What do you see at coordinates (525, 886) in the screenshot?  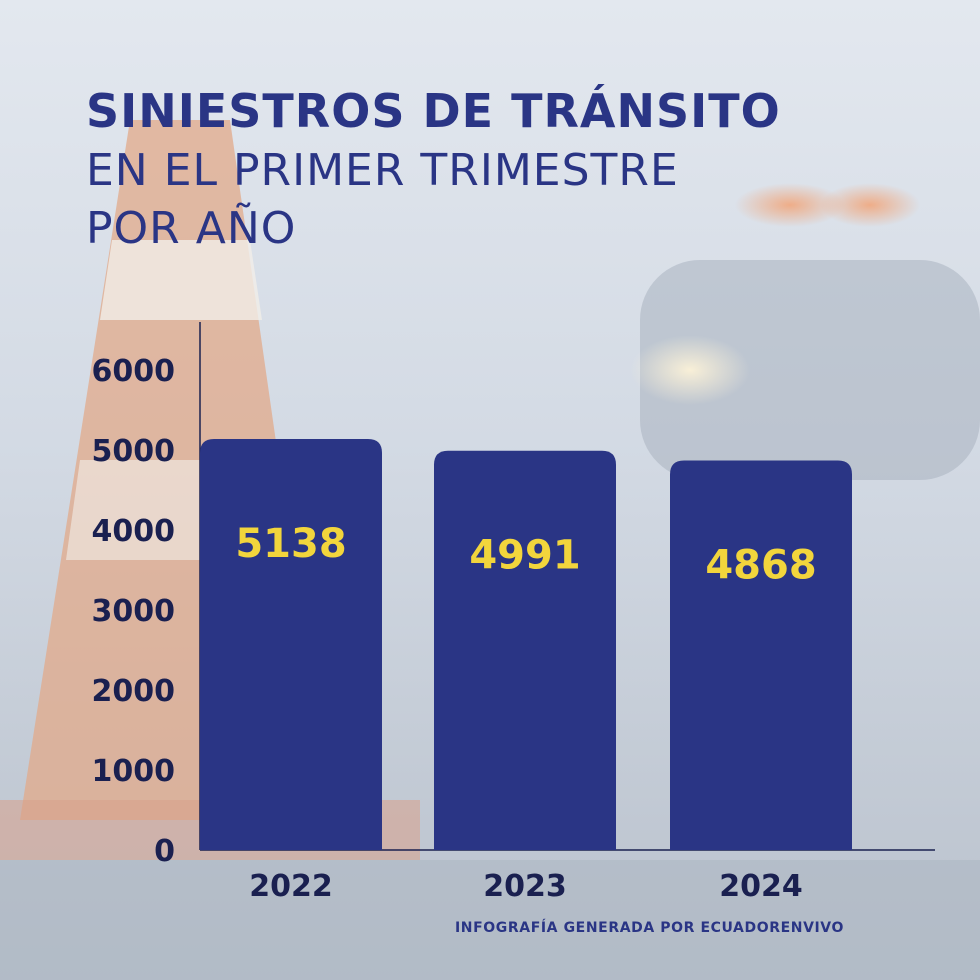 I see `x-tick-label: 2023` at bounding box center [525, 886].